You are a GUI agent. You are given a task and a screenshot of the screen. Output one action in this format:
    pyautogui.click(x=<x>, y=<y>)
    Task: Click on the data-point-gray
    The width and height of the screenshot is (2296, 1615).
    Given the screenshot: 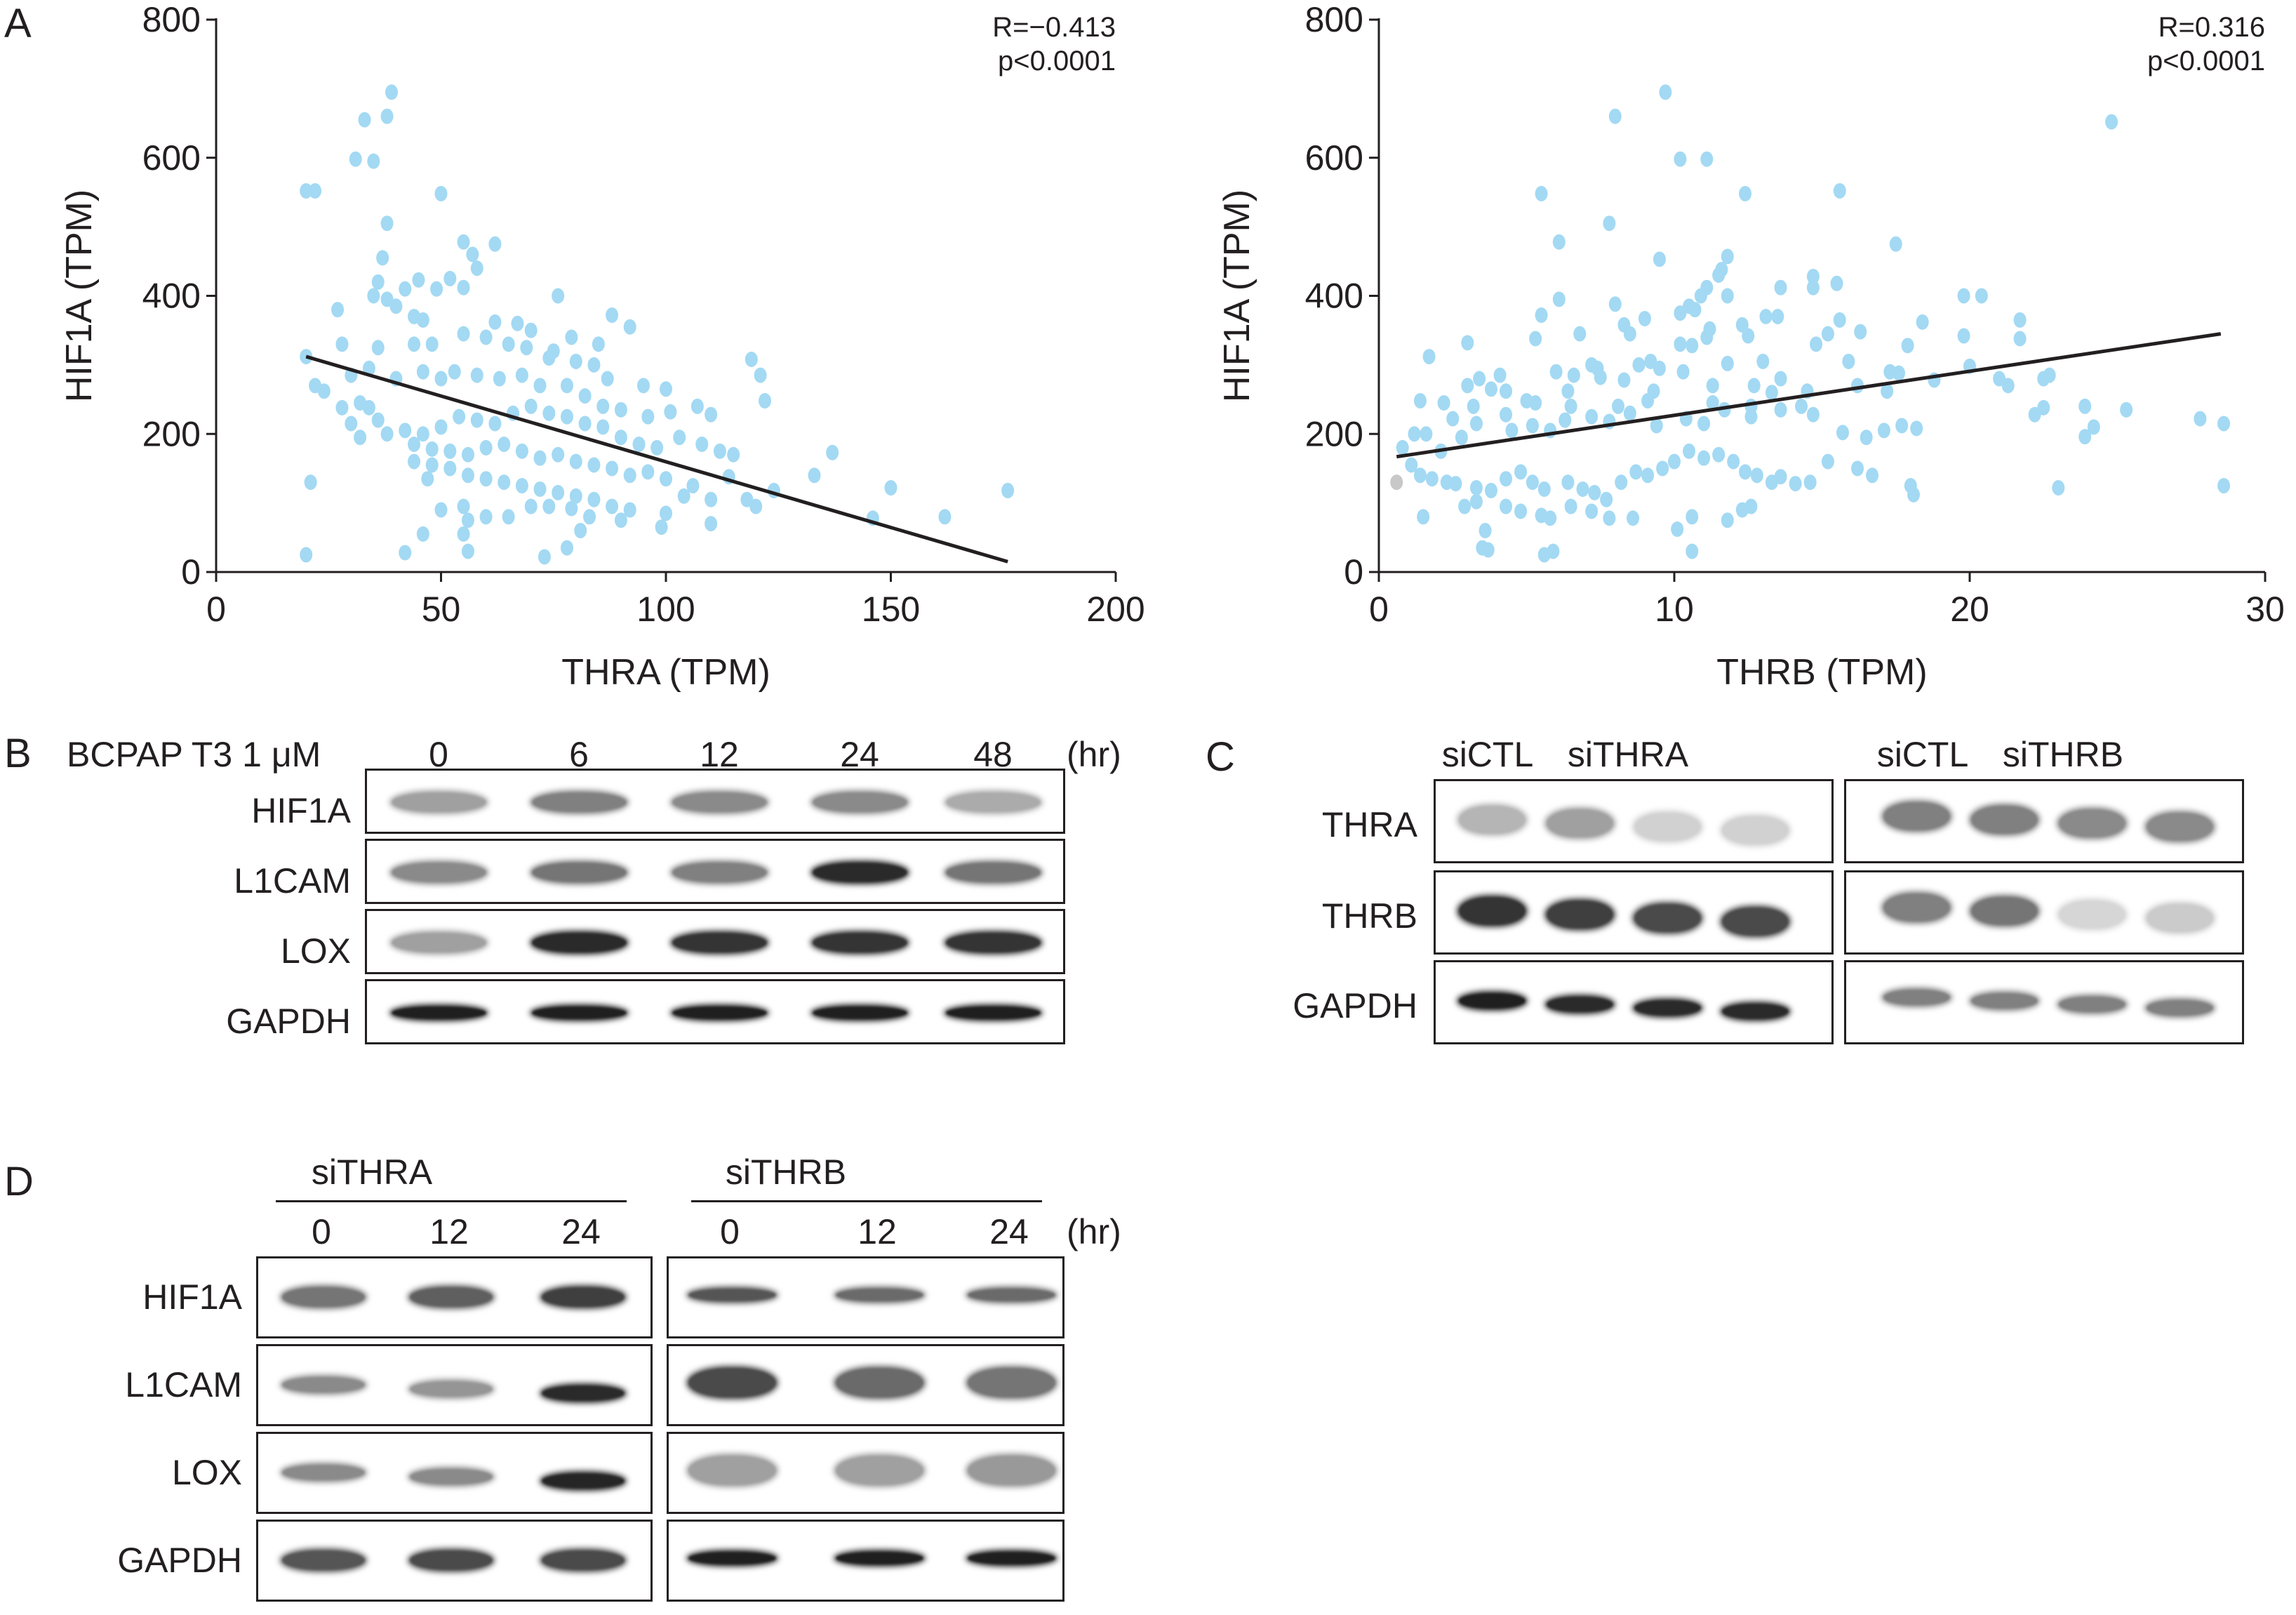 What is the action you would take?
    pyautogui.click(x=1396, y=482)
    